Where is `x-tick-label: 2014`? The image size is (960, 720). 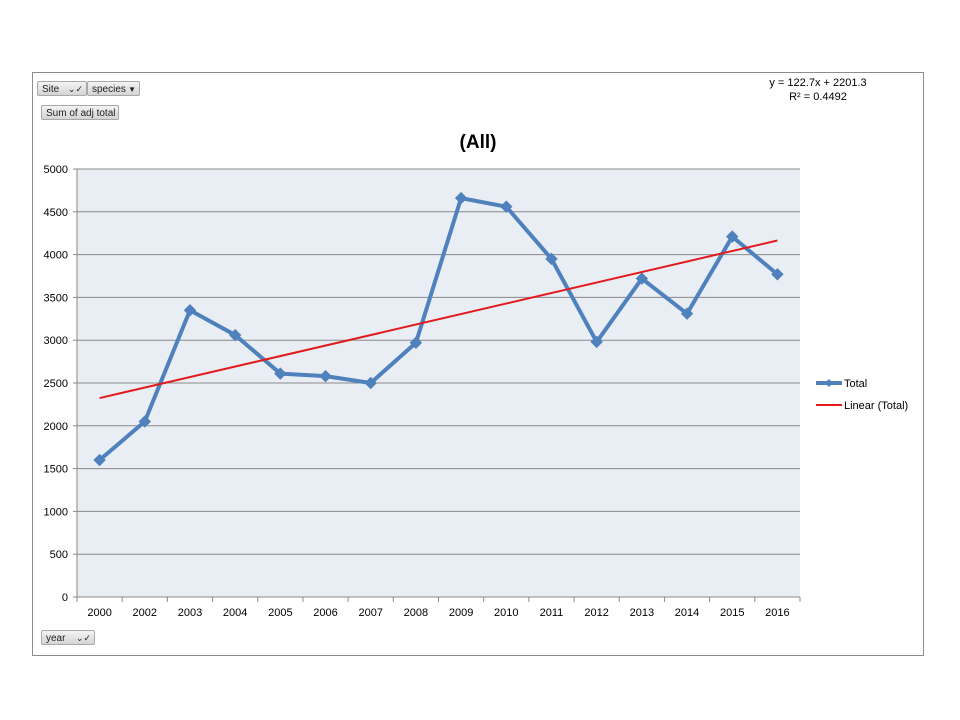 x-tick-label: 2014 is located at coordinates (687, 613).